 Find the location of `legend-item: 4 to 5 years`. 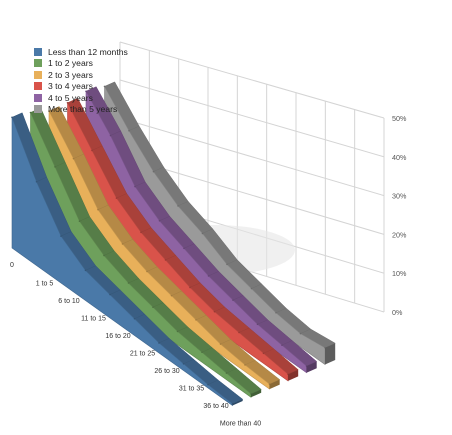

legend-item: 4 to 5 years is located at coordinates (81, 98).